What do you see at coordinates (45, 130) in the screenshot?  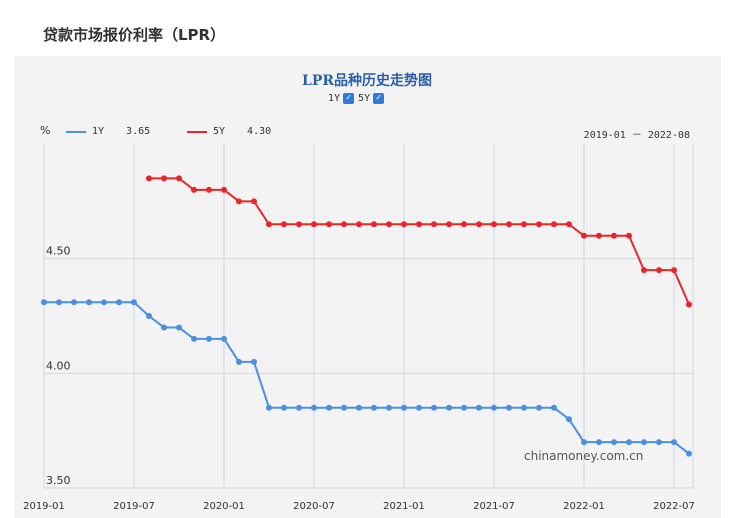 I see `y-unit-label: %` at bounding box center [45, 130].